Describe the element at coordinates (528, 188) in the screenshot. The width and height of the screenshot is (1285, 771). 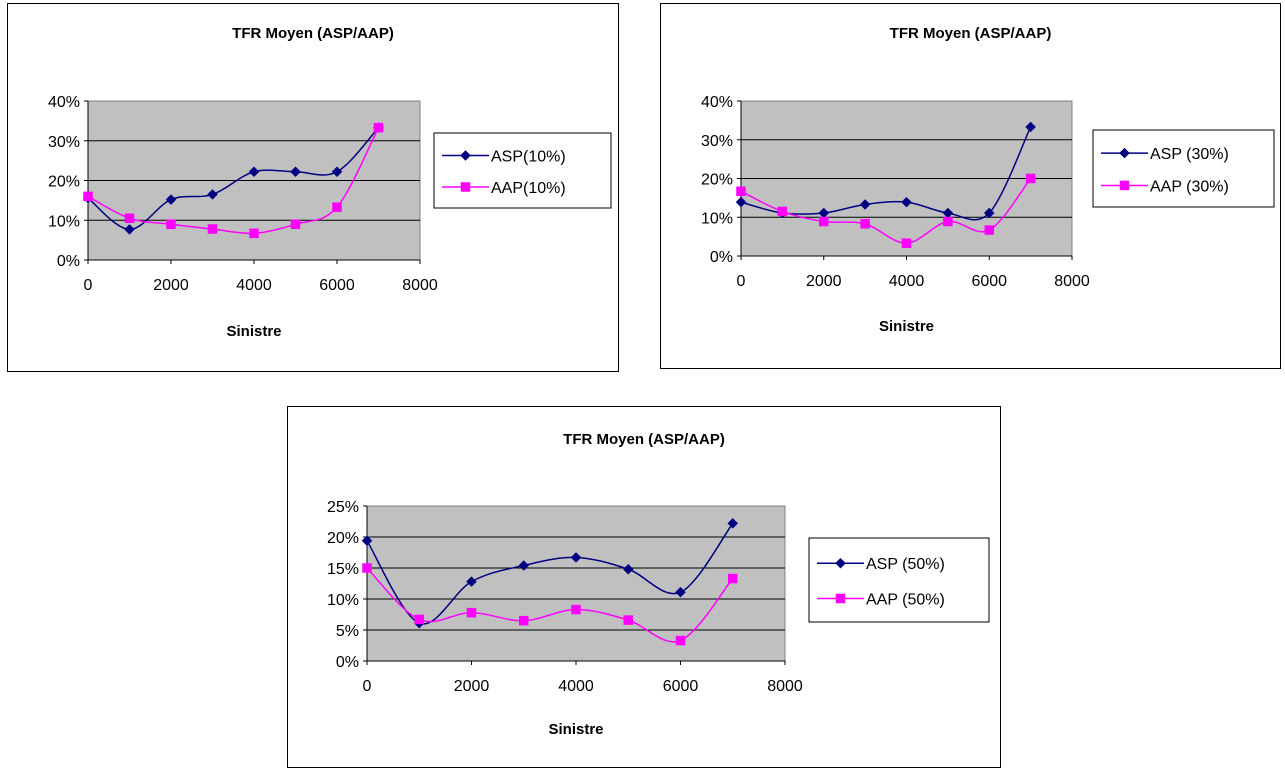
I see `legend-entry-label: AAP(10%)` at that location.